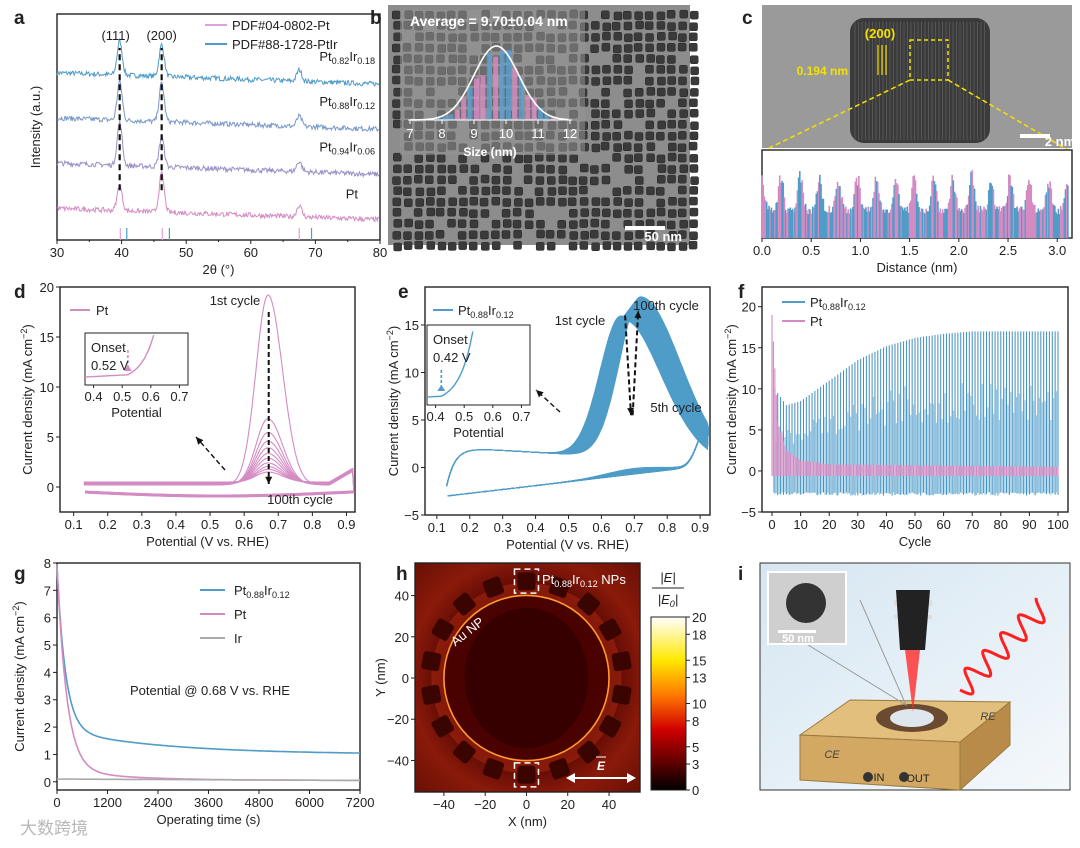 The image size is (1080, 848). Describe the element at coordinates (158, 802) in the screenshot. I see `x-tick-label: 2400` at that location.